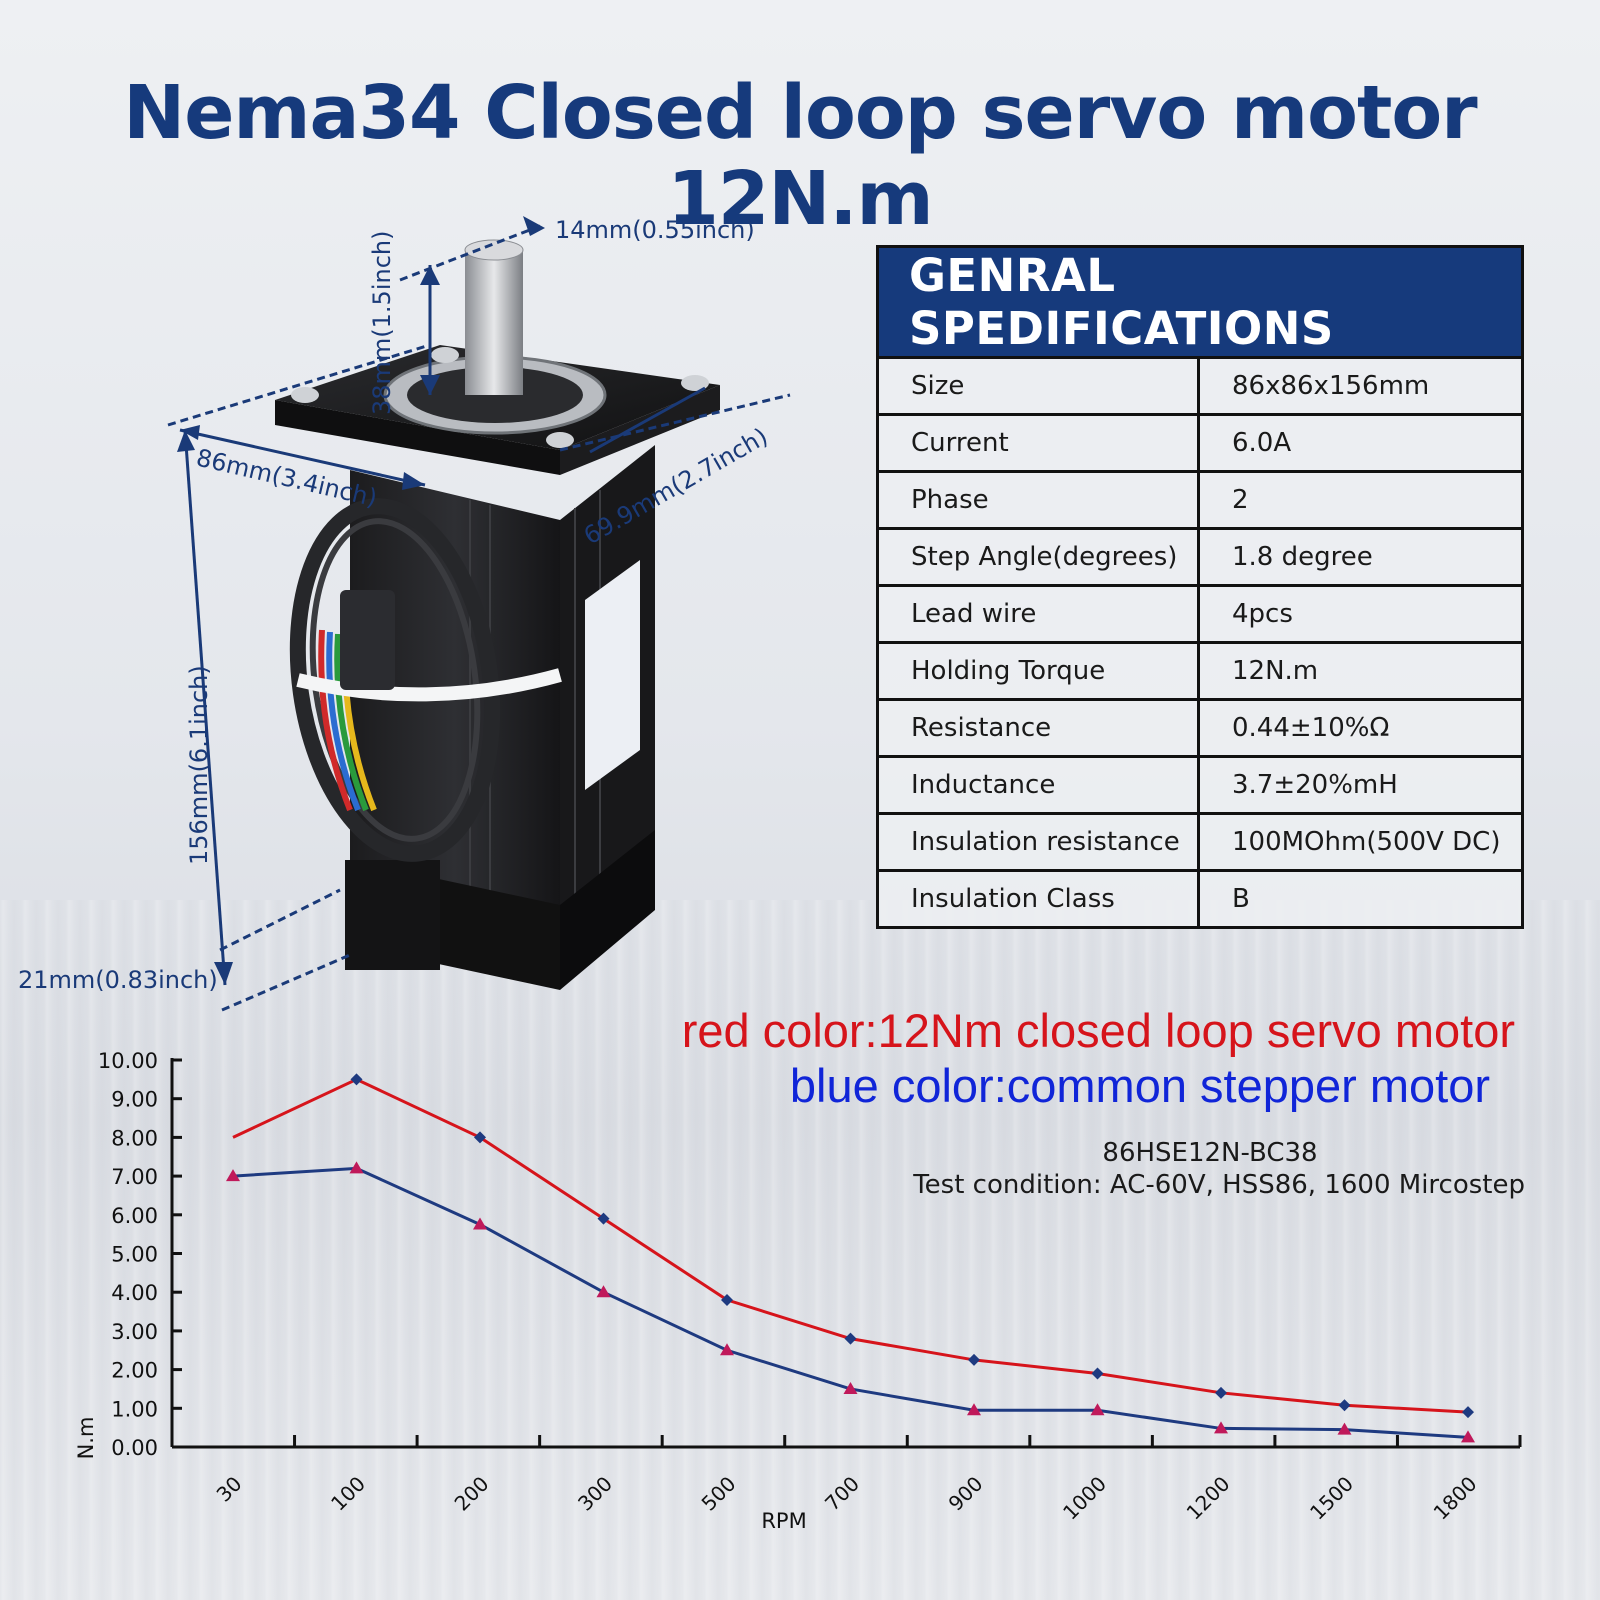 The width and height of the screenshot is (1600, 1600). What do you see at coordinates (1139, 1085) in the screenshot?
I see `legend-blue: blue color:common stepper motor` at bounding box center [1139, 1085].